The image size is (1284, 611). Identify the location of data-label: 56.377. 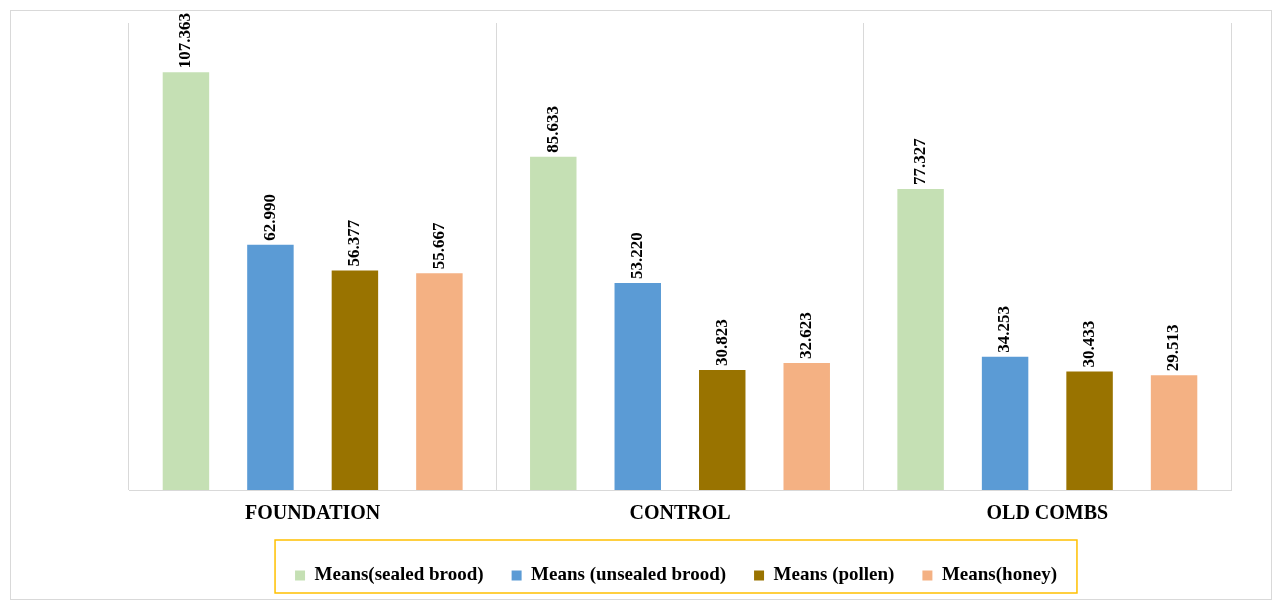
(354, 243).